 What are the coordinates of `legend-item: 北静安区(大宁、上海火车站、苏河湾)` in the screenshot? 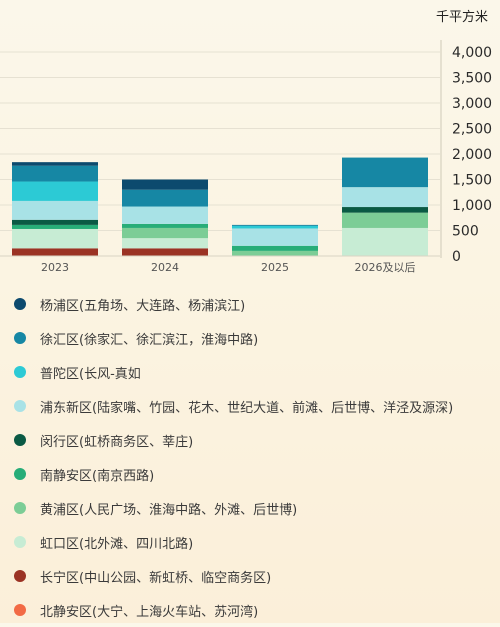 It's located at (254, 610).